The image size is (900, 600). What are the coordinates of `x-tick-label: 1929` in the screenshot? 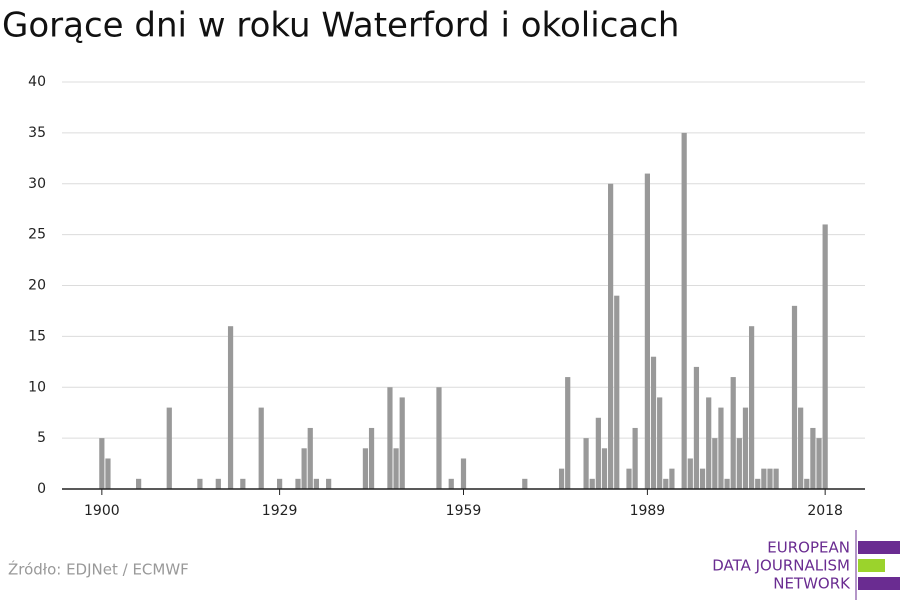 It's located at (280, 511).